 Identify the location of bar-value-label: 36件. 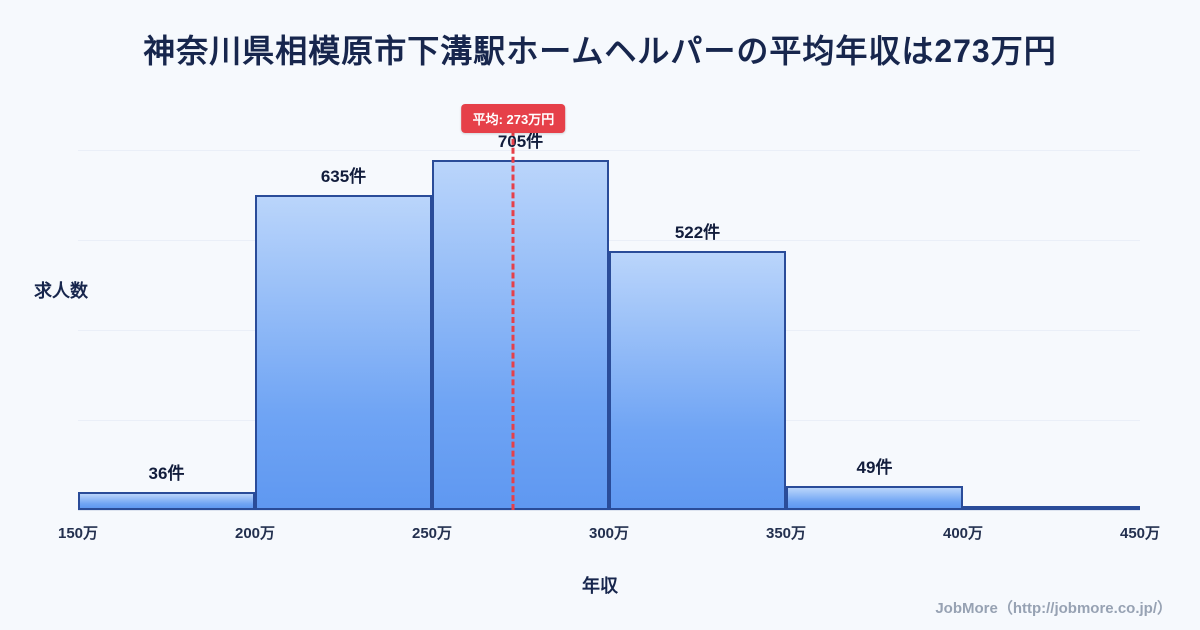
(166, 474).